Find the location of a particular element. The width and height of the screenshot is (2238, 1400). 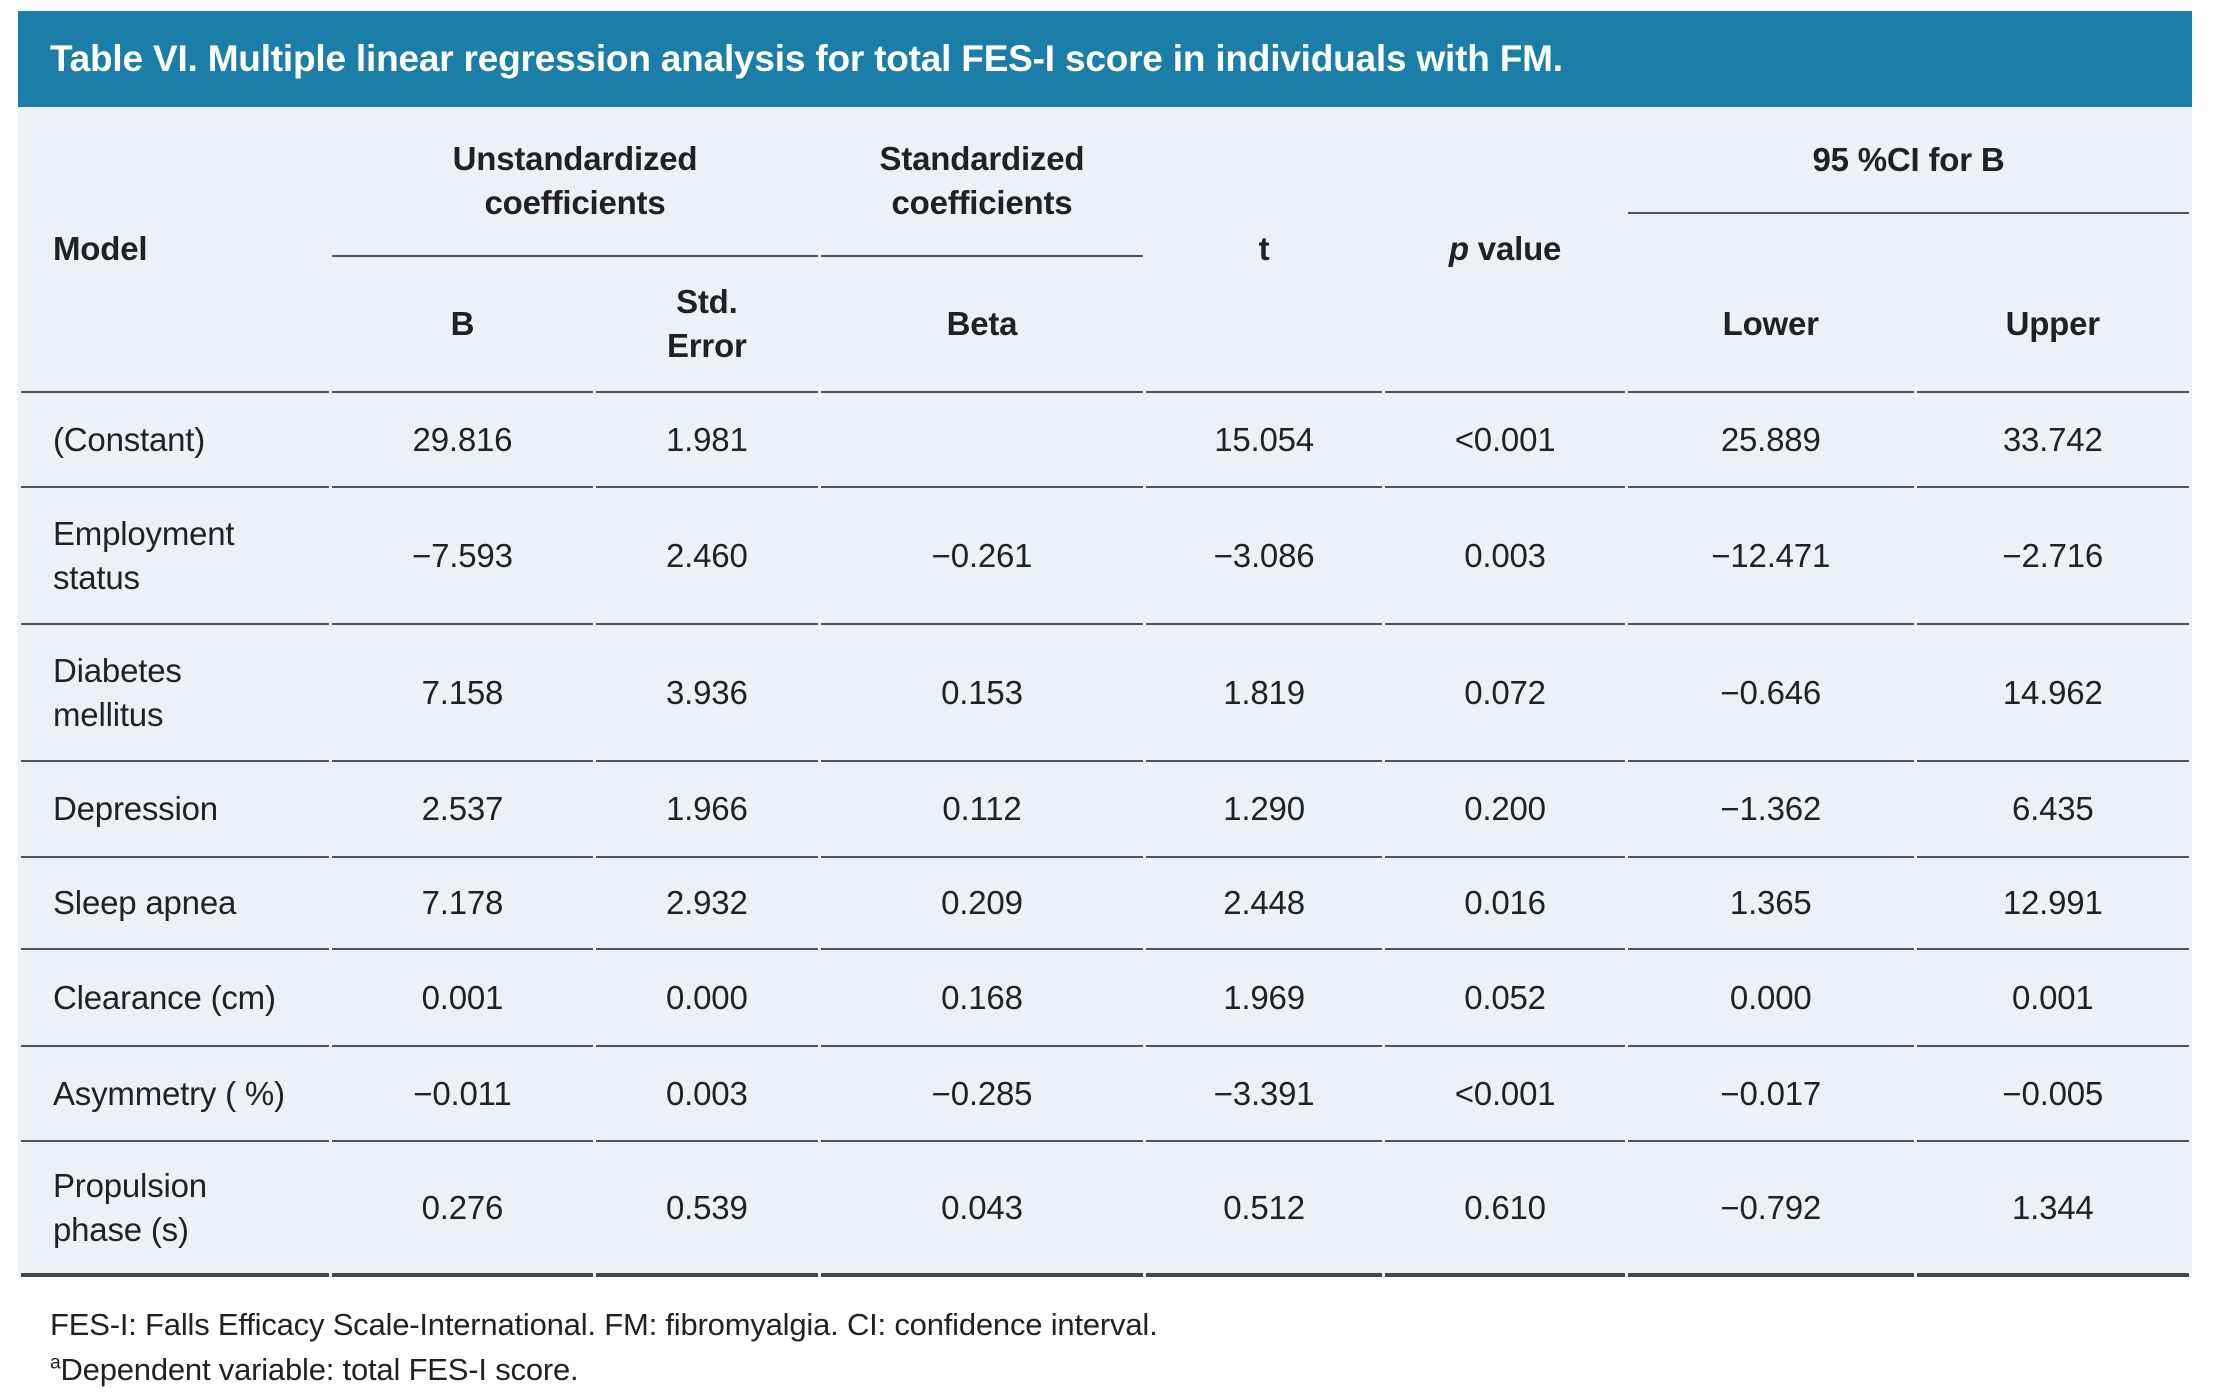

header-group-ci: 95 %CI for B is located at coordinates (1908, 182).